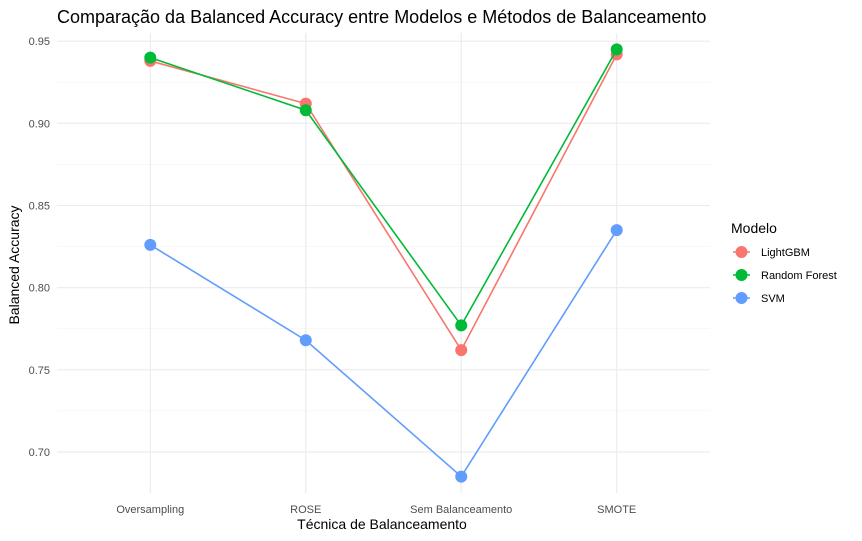 The width and height of the screenshot is (862, 541). I want to click on legend-items: LightGBM Random Forest SVM, so click(785, 275).